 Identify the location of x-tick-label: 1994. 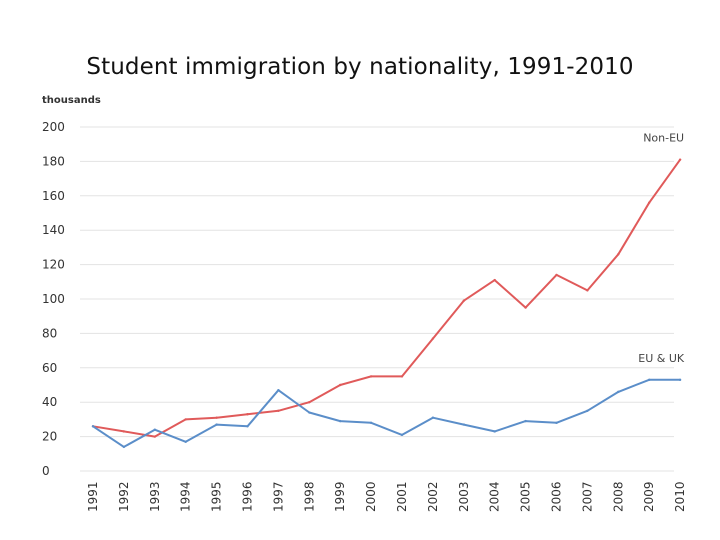
(186, 496).